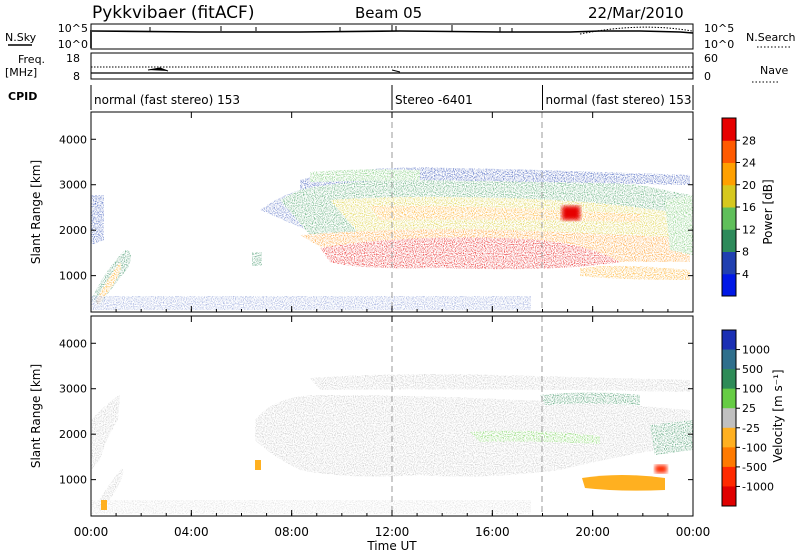 This screenshot has width=800, height=554. What do you see at coordinates (636, 30) in the screenshot?
I see `nsearch-trace` at bounding box center [636, 30].